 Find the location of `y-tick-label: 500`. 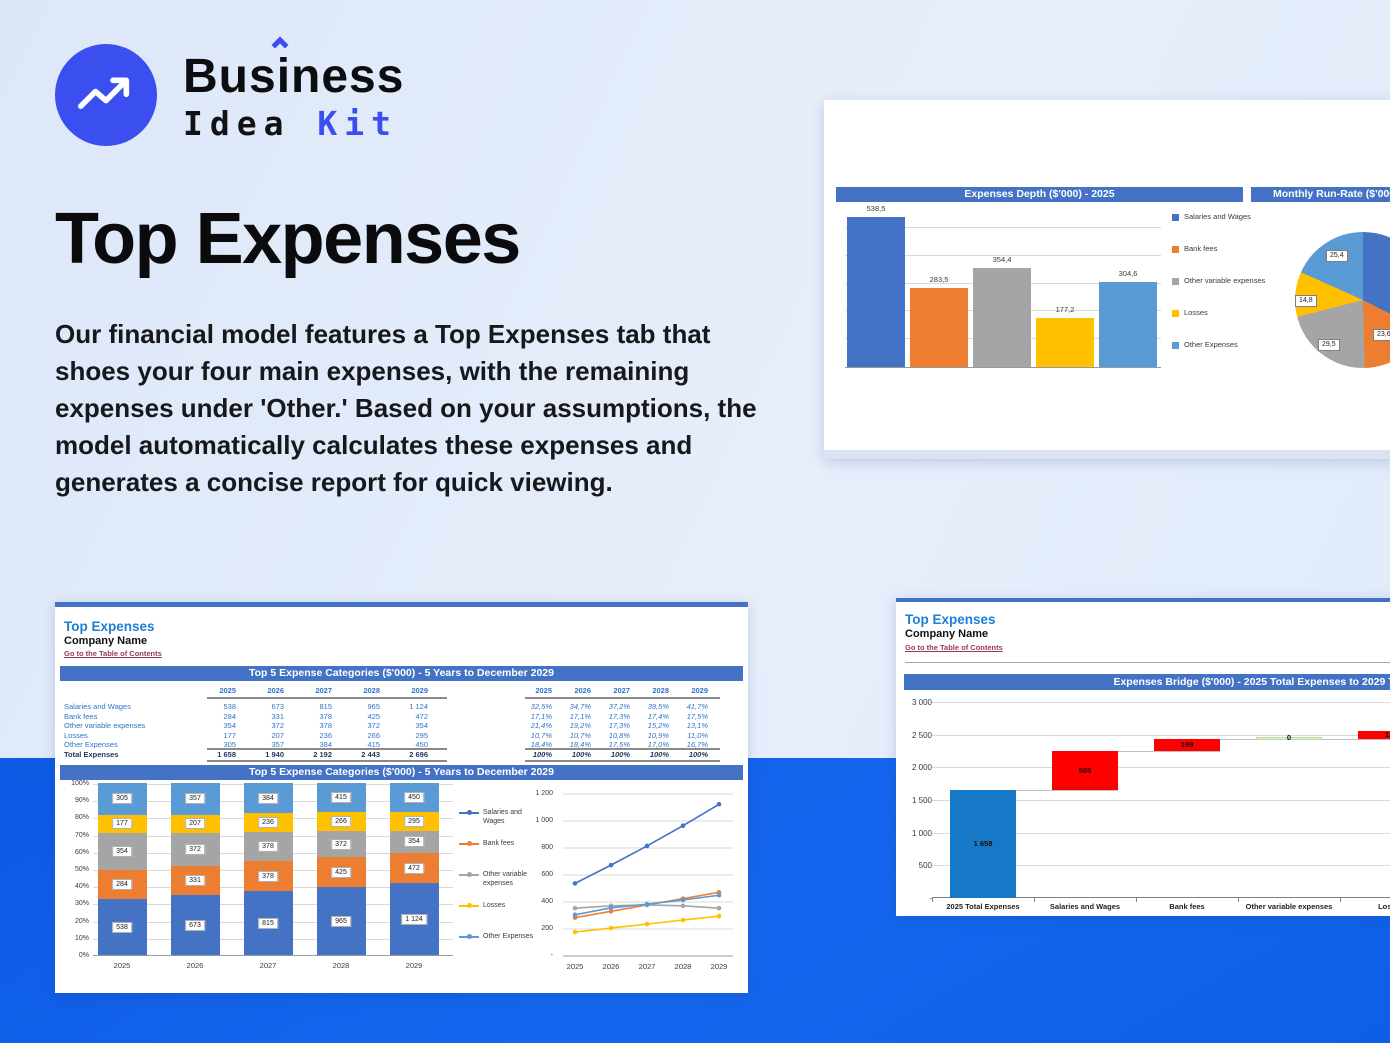

y-tick-label: 500 is located at coordinates (925, 866).